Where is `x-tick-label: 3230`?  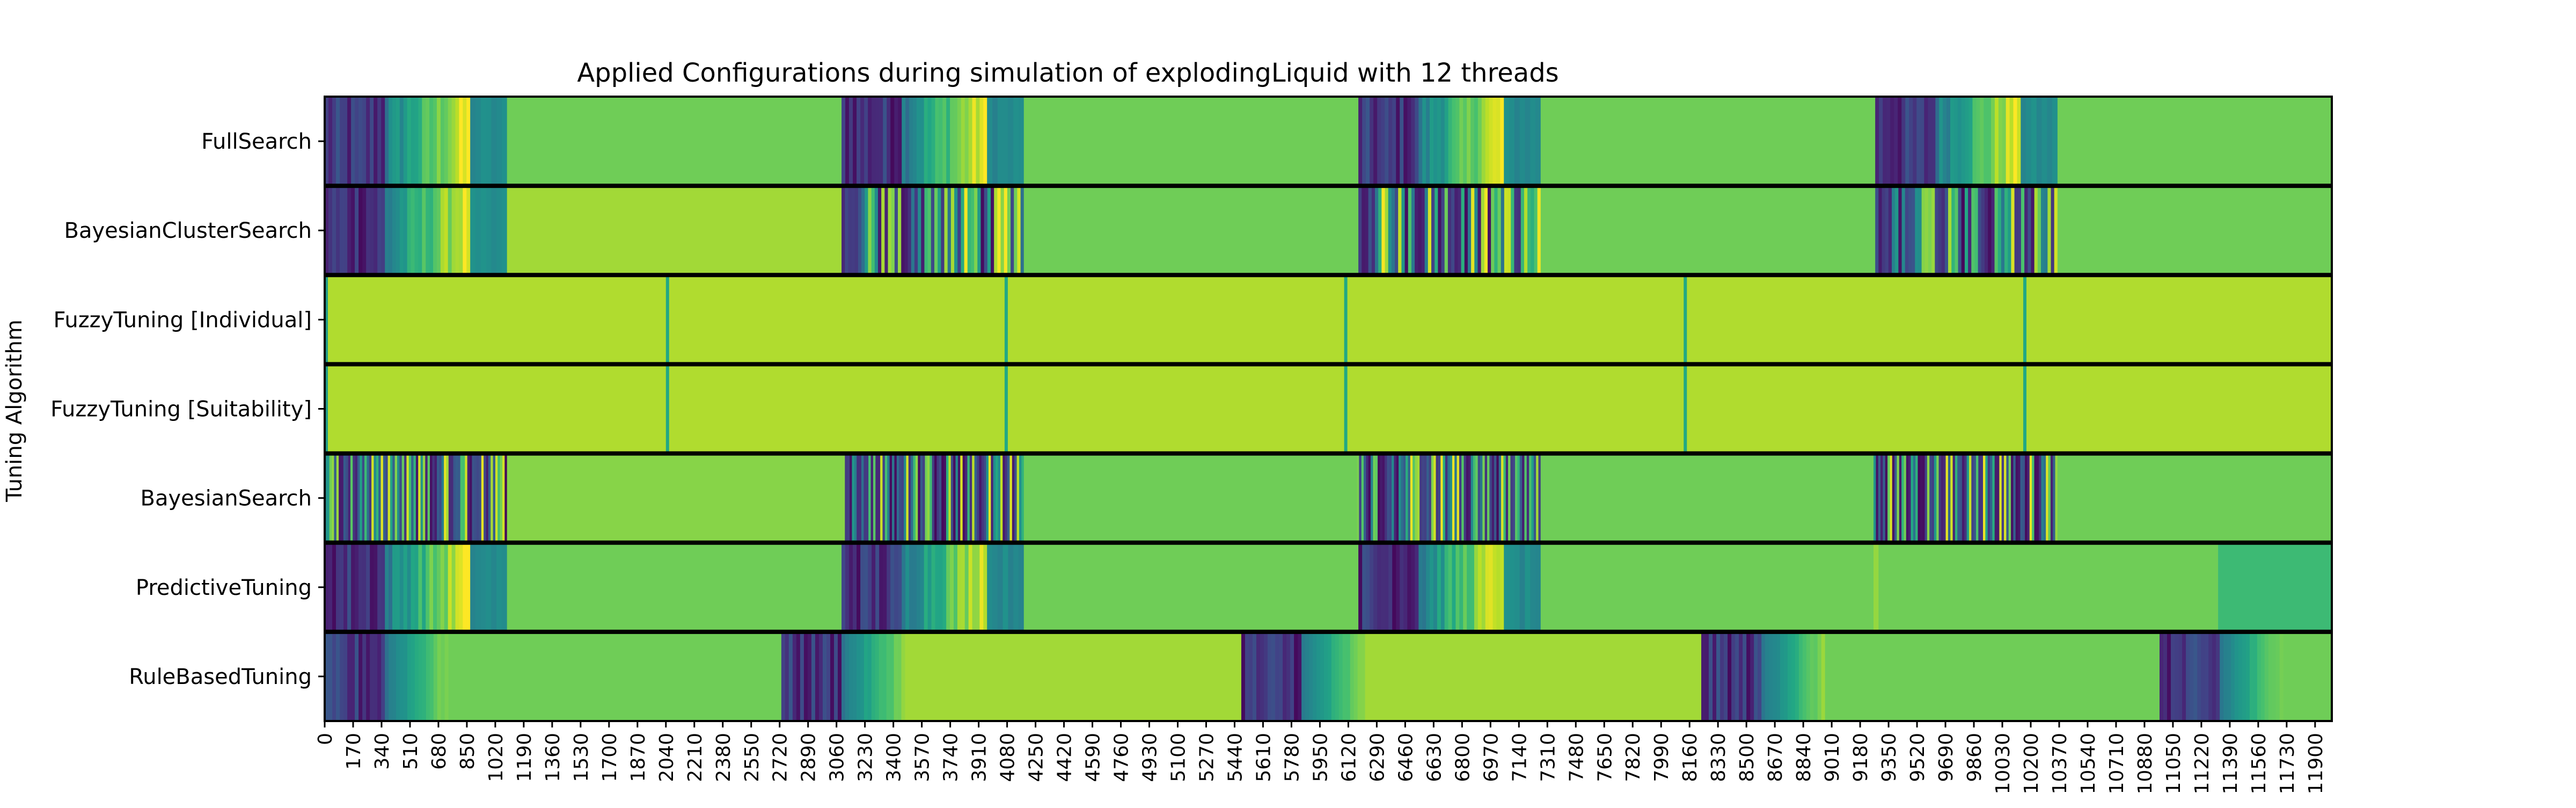 x-tick-label: 3230 is located at coordinates (866, 757).